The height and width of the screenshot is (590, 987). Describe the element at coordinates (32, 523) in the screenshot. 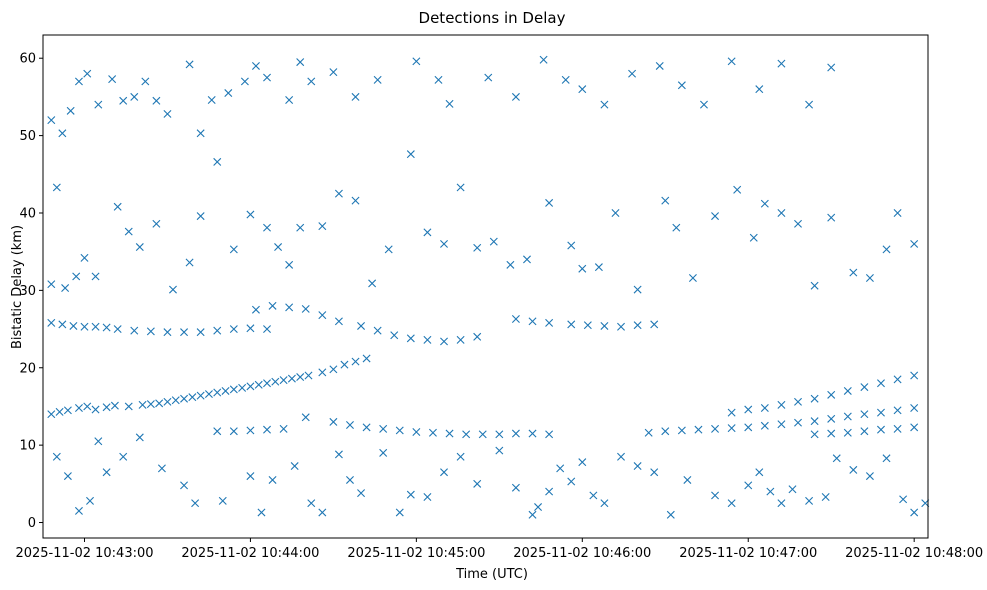

I see `y-tick-label: 0` at that location.